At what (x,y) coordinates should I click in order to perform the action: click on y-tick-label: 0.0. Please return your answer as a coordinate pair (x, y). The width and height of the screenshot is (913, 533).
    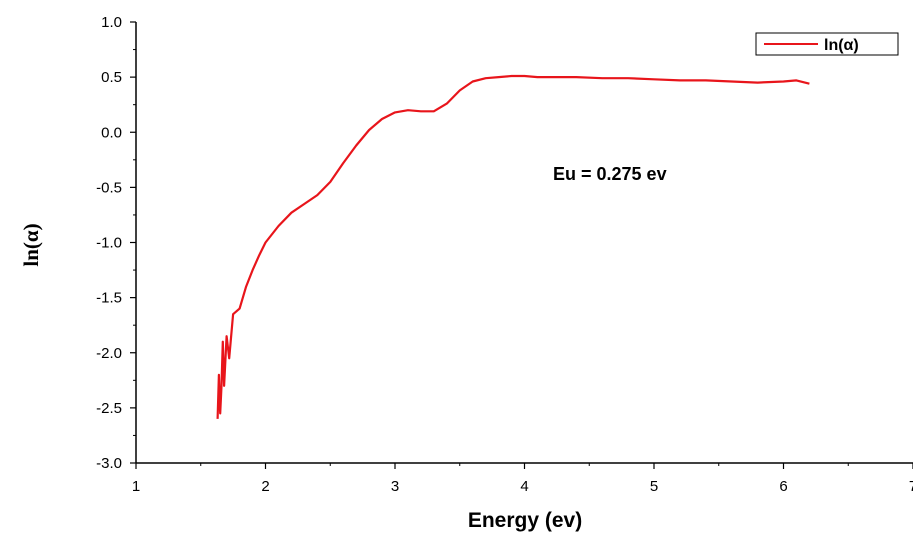
    Looking at the image, I should click on (111, 132).